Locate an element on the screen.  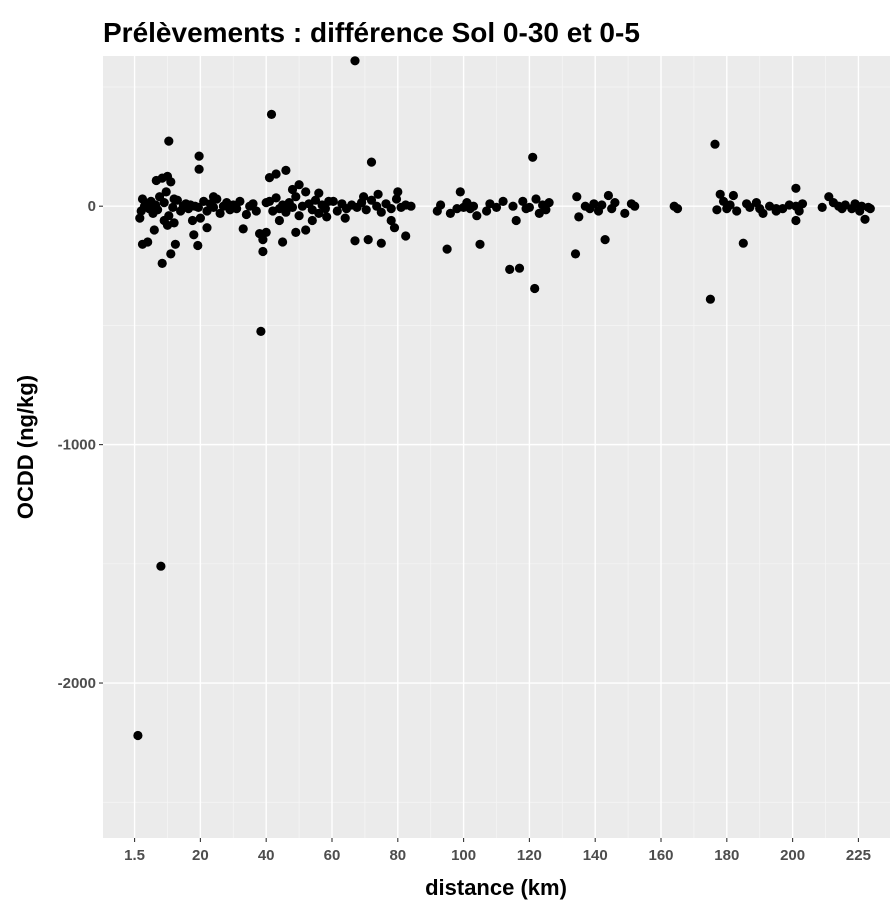
x-tick-label: 120 is located at coordinates (529, 855).